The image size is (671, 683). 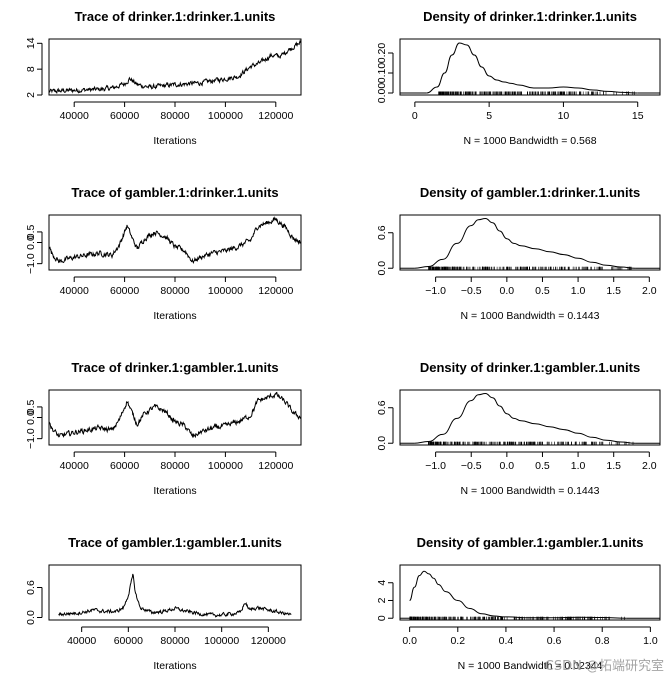 I want to click on x-tick-label: 5, so click(x=489, y=116).